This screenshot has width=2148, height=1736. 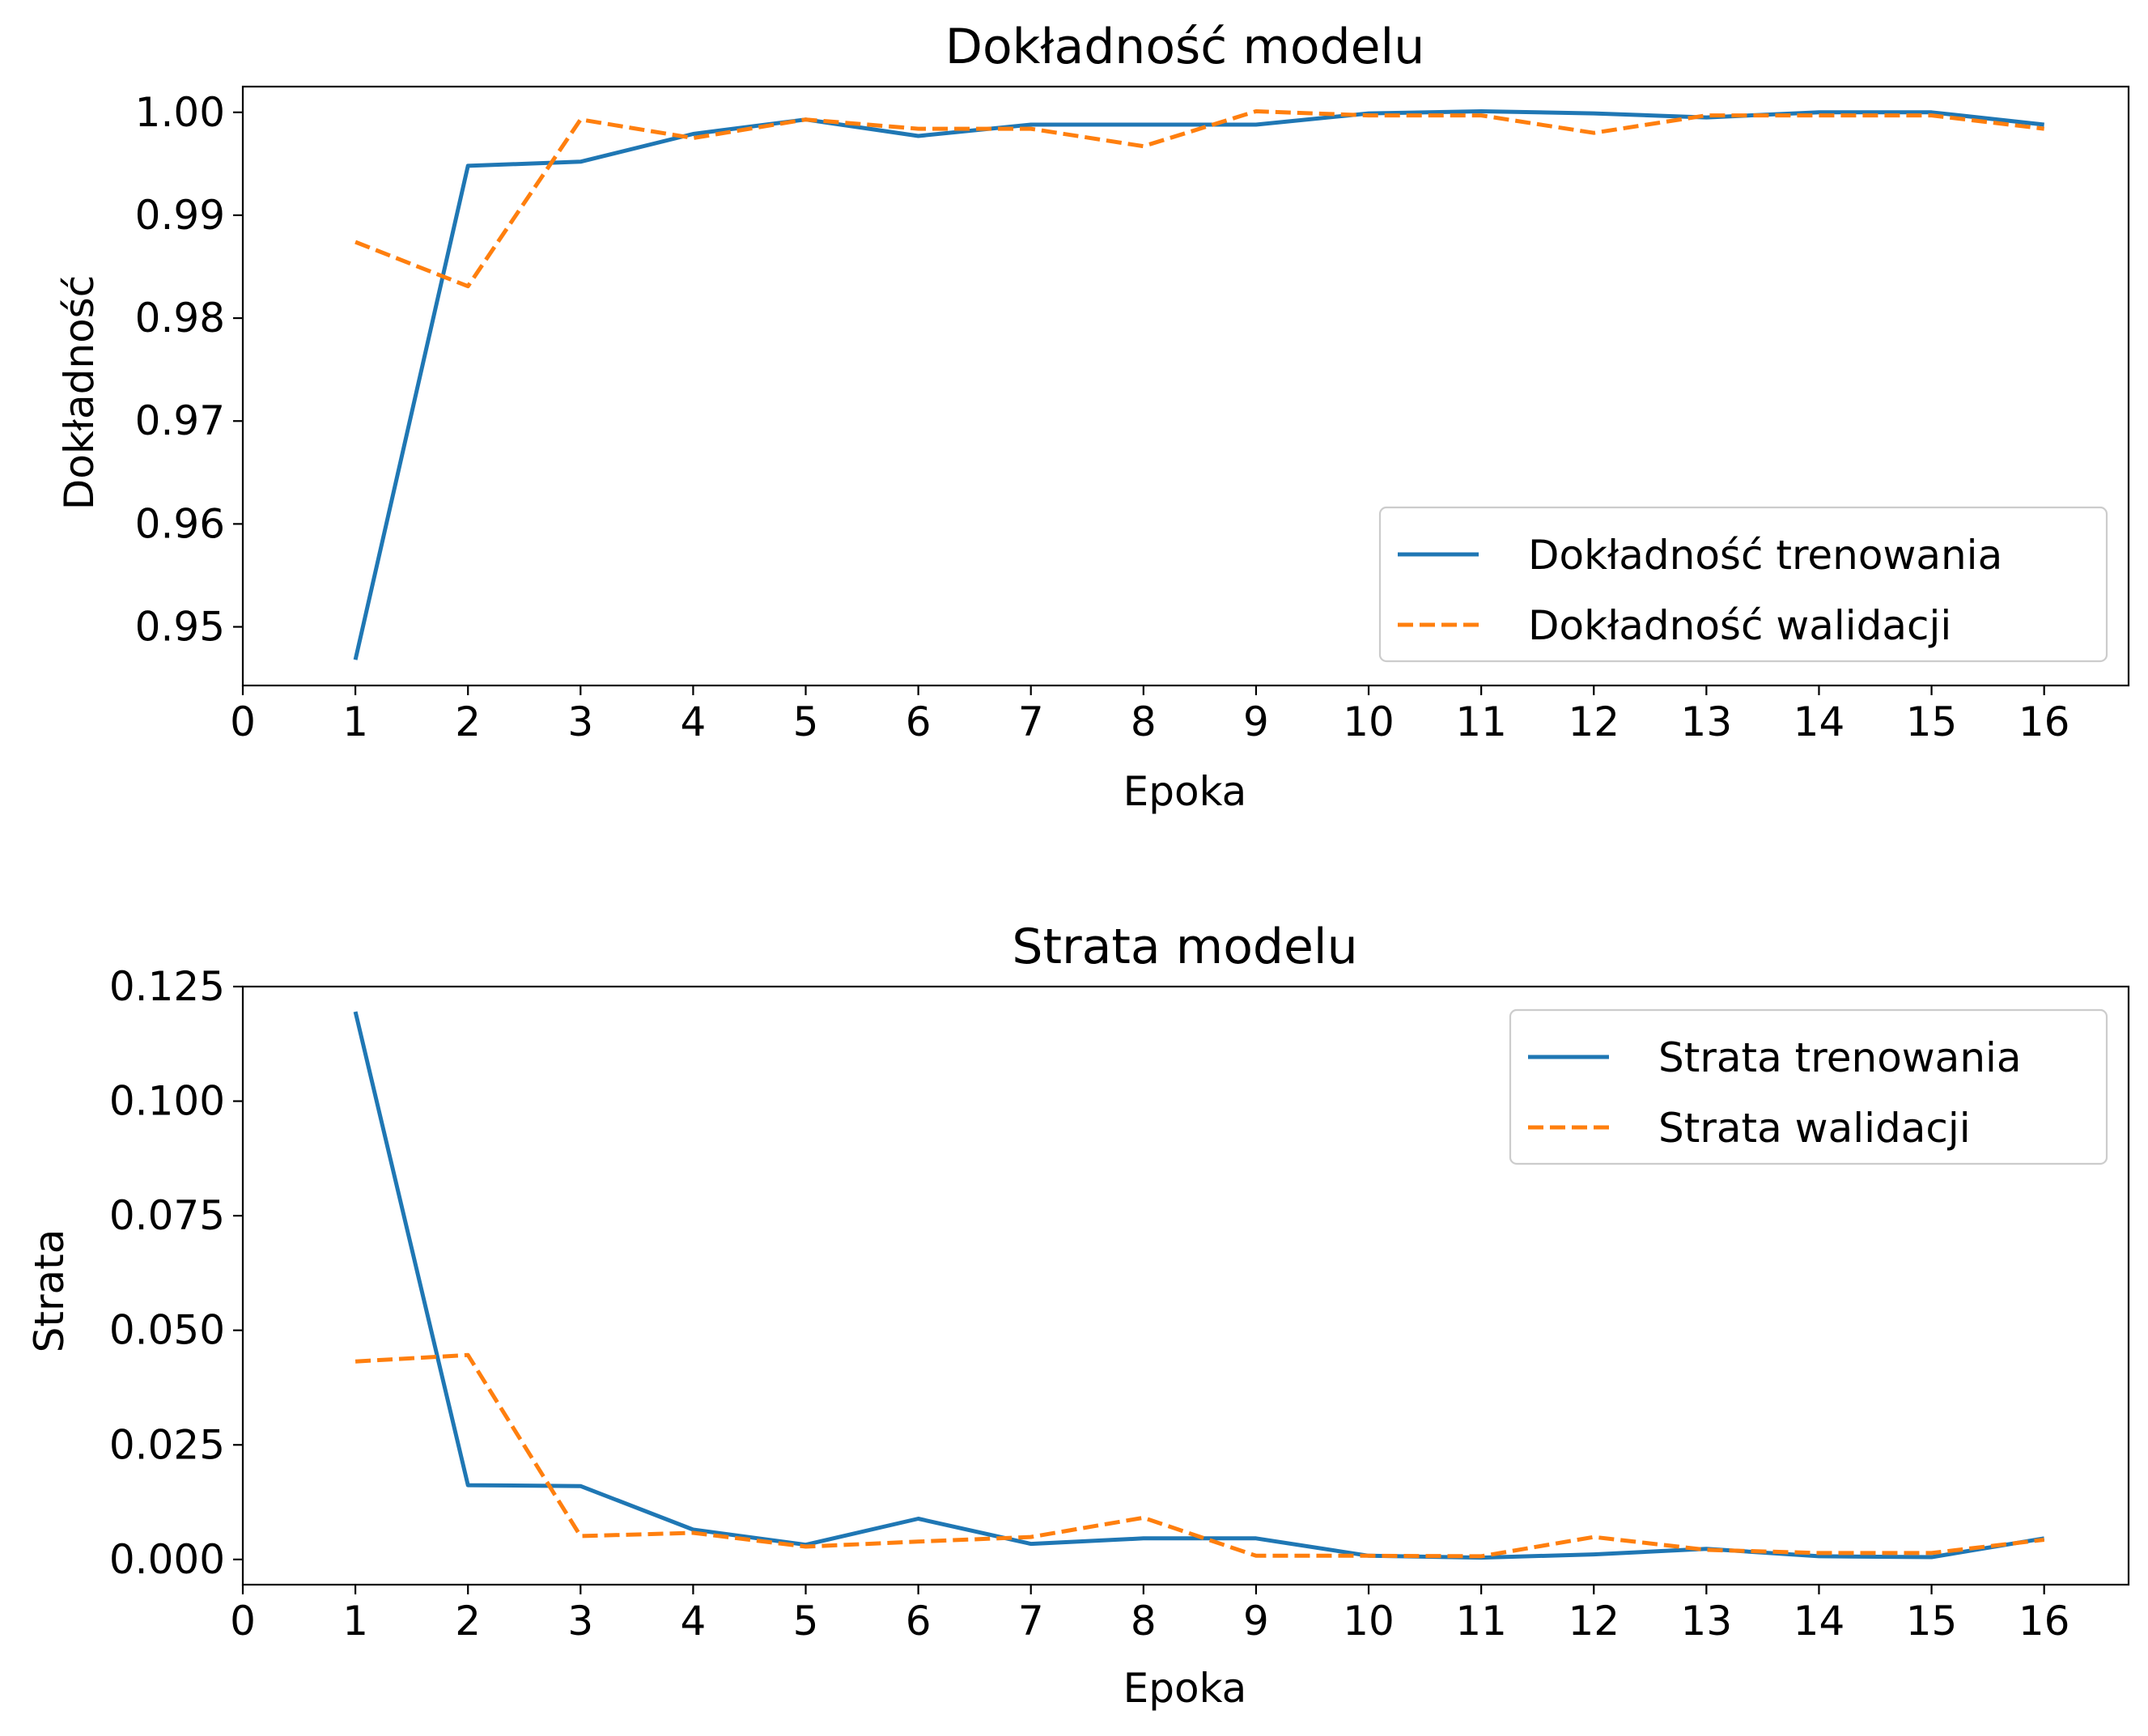 I want to click on accuracy-x-tick-label: 9, so click(x=1256, y=721).